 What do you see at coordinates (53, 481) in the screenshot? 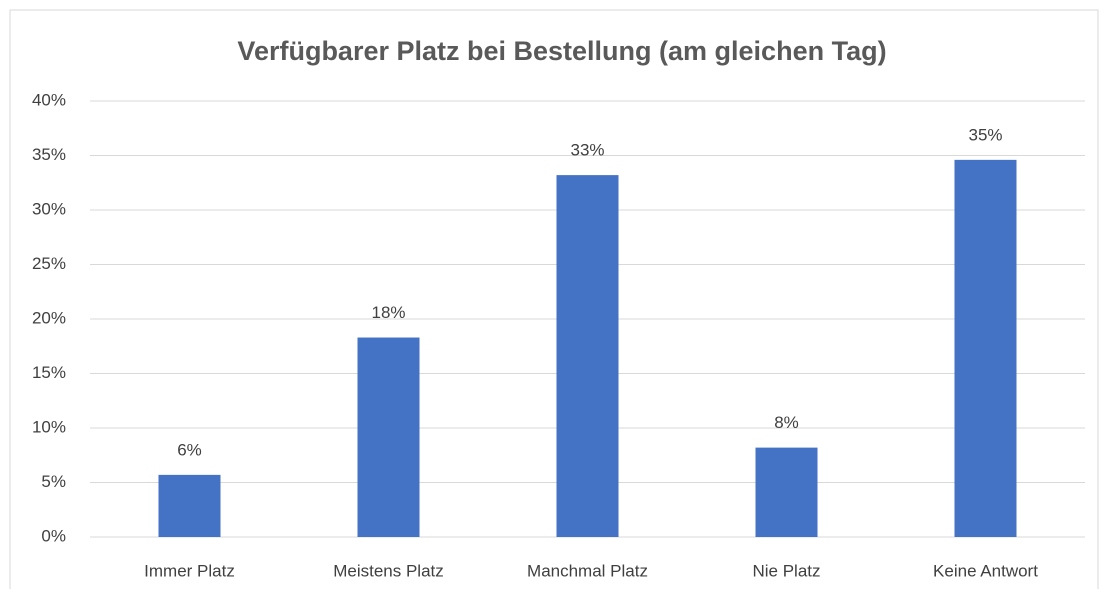
I see `y-tick-label: 5%` at bounding box center [53, 481].